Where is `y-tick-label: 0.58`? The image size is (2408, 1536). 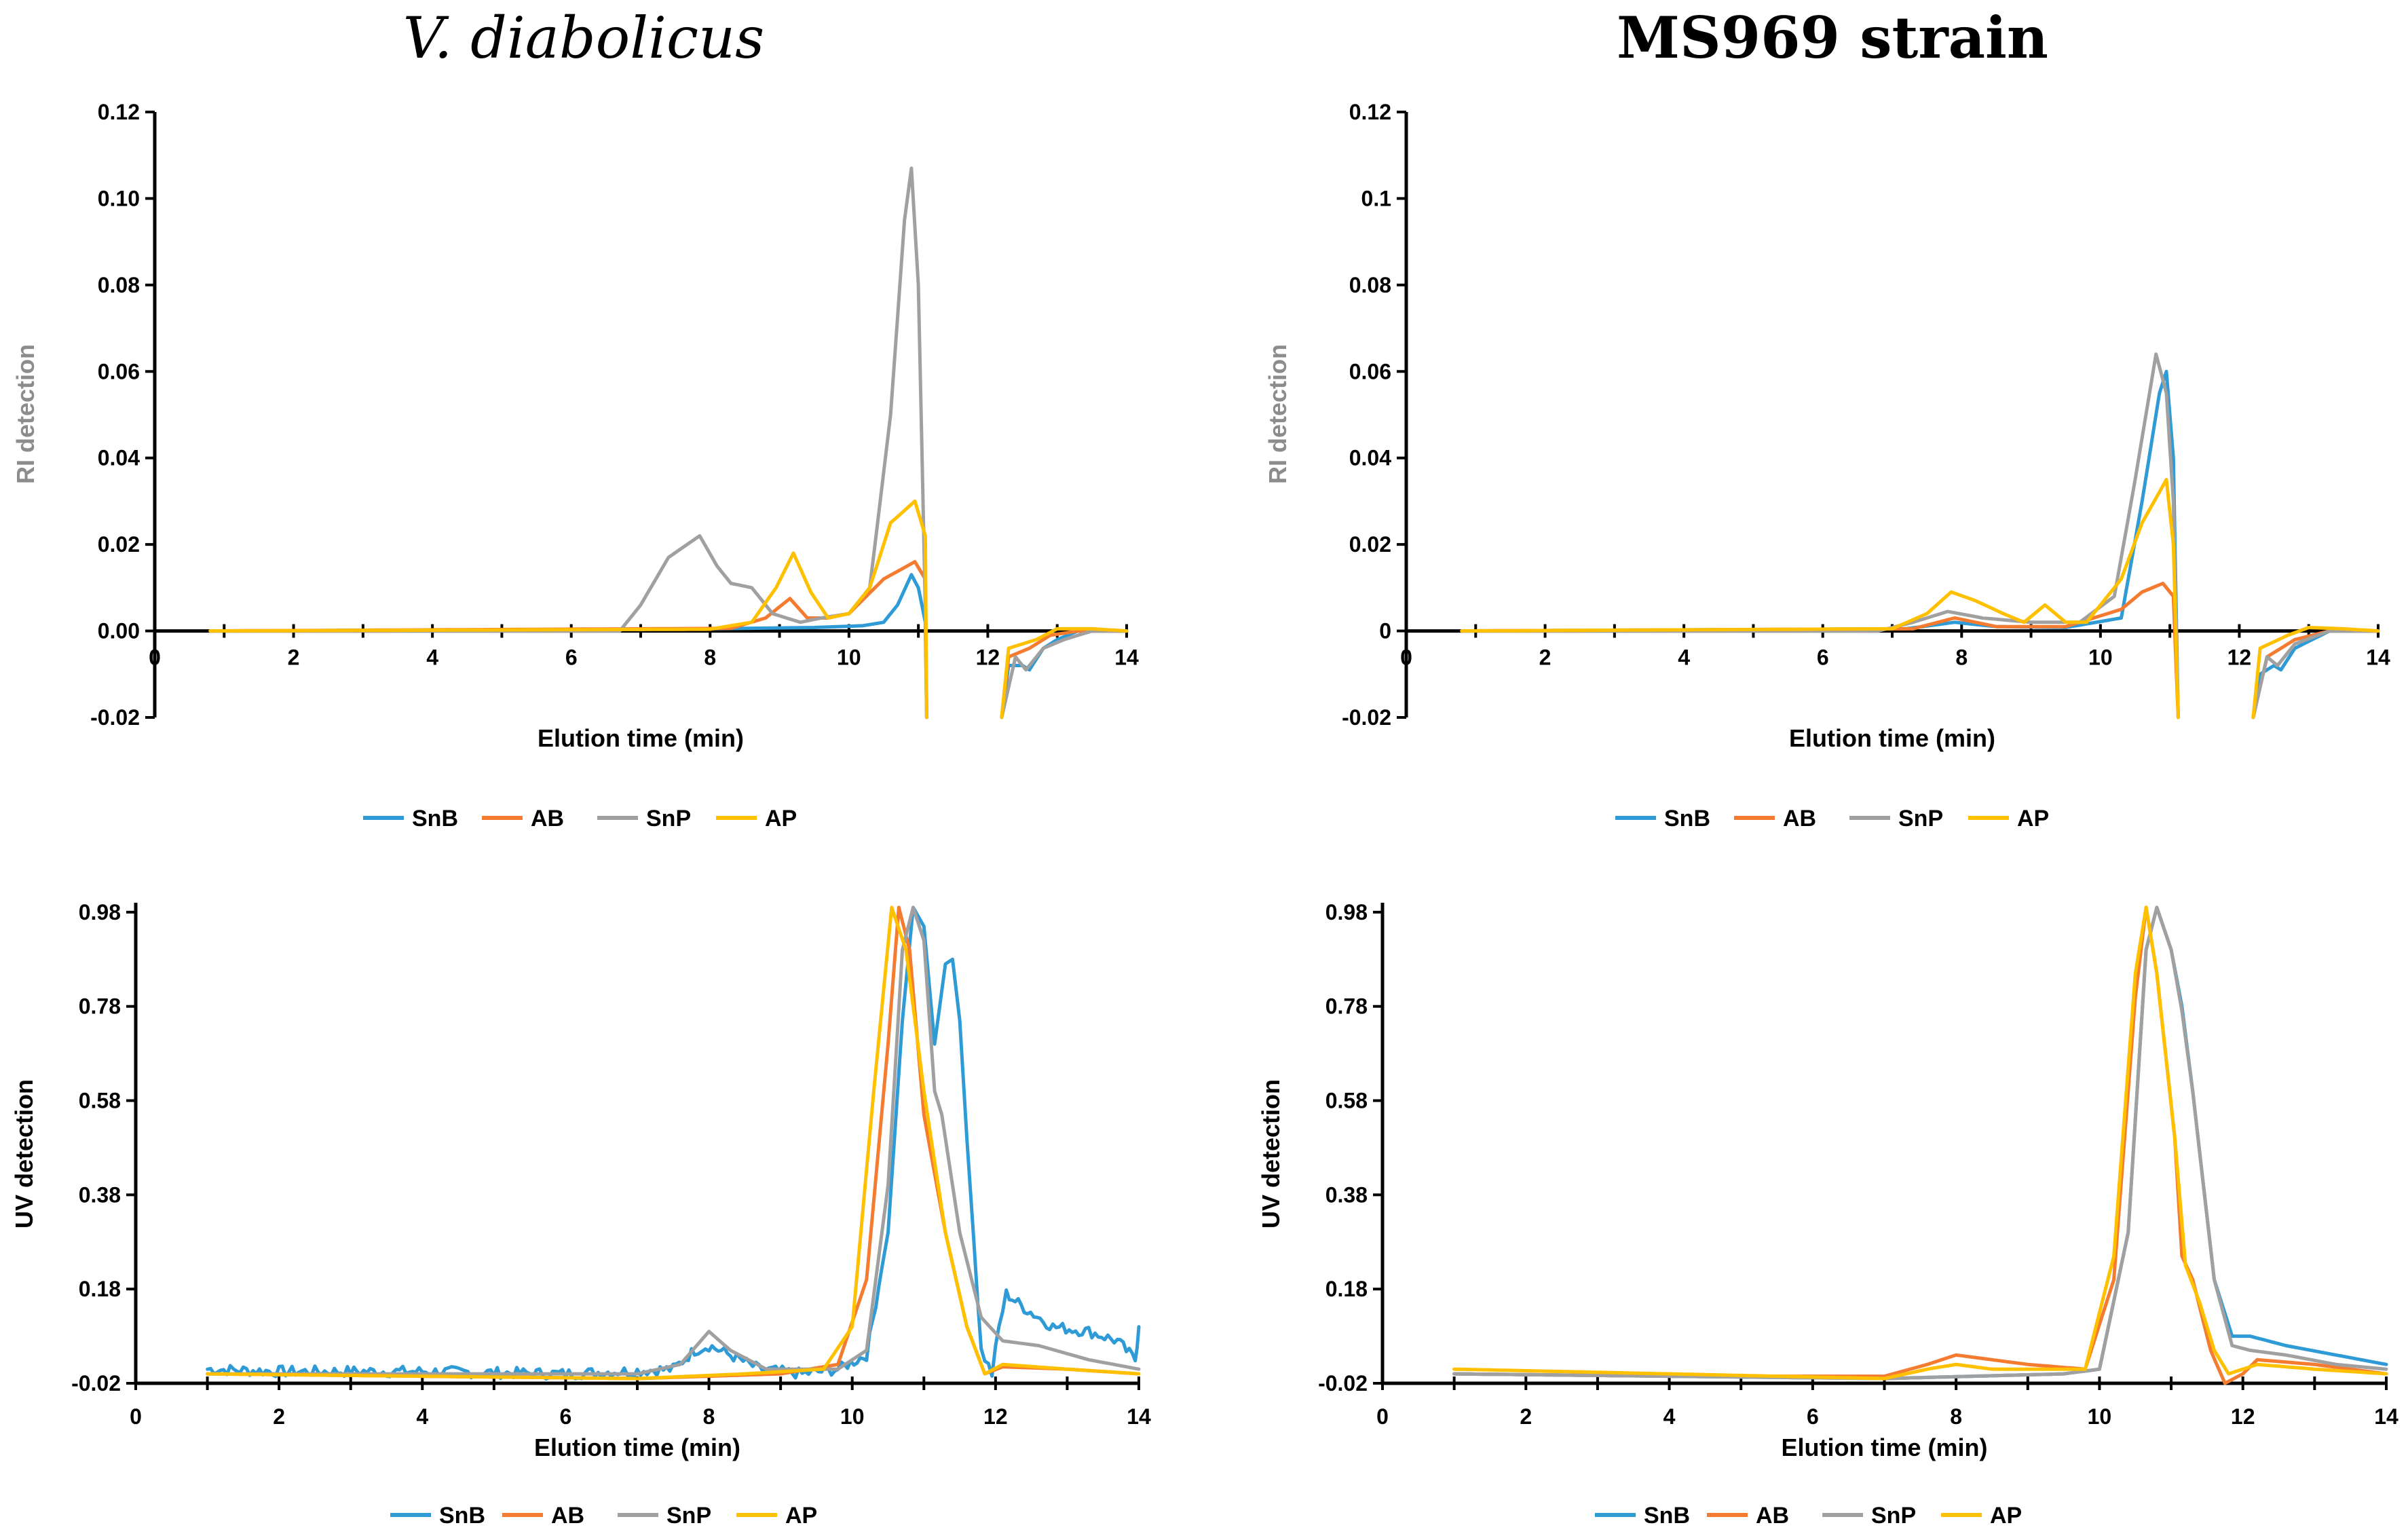
y-tick-label: 0.58 is located at coordinates (1346, 1101).